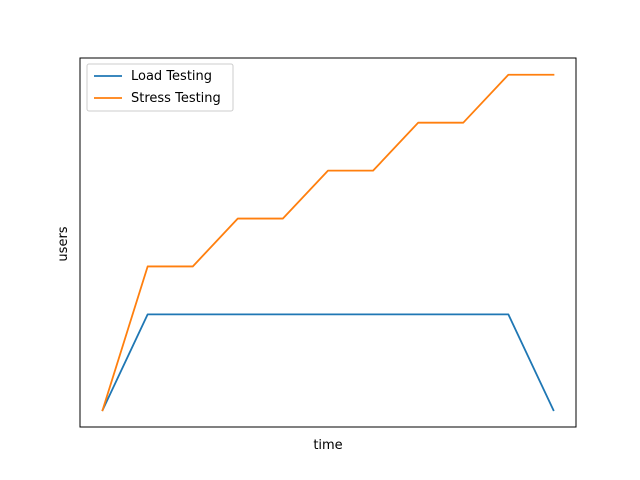  What do you see at coordinates (328, 362) in the screenshot?
I see `series-line-load-testing` at bounding box center [328, 362].